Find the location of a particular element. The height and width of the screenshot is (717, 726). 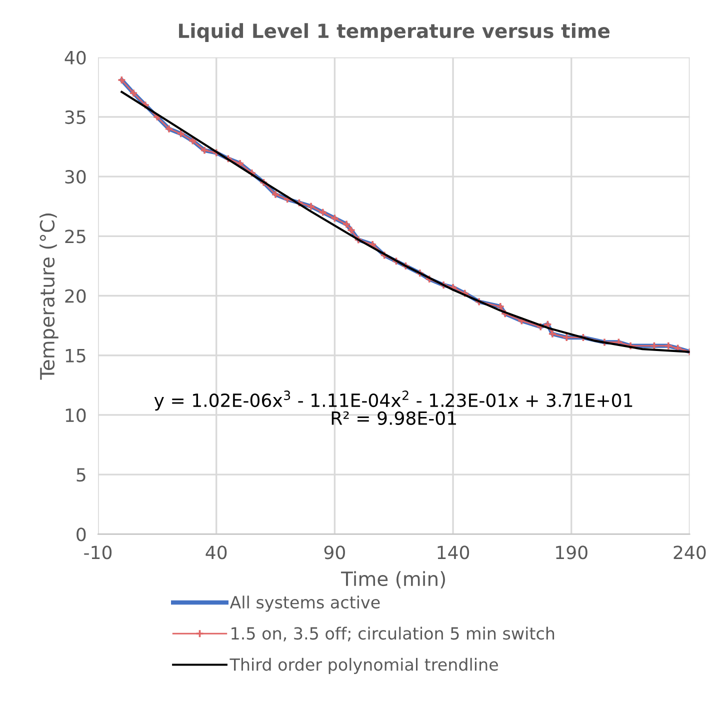

y-tick-label: 25 is located at coordinates (75, 237).